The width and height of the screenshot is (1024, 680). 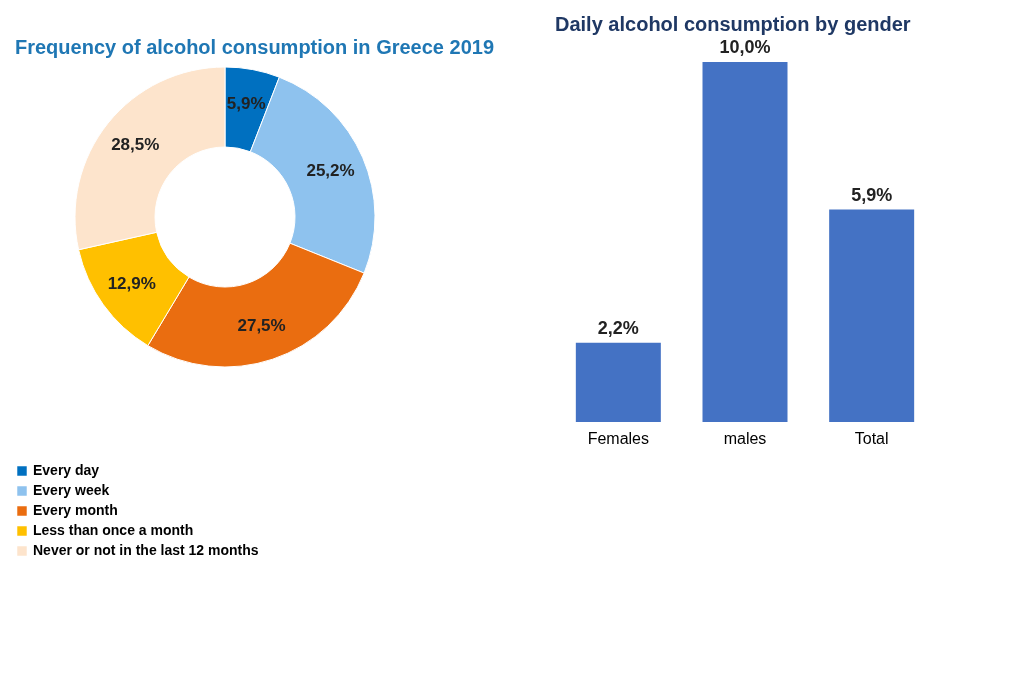 I want to click on data-label: 28,5%, so click(x=135, y=145).